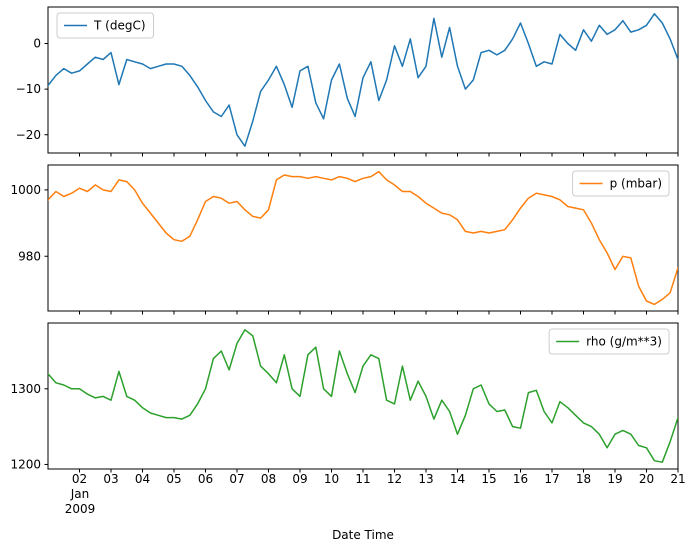 The height and width of the screenshot is (555, 693). Describe the element at coordinates (362, 479) in the screenshot. I see `x-tick-label: 11` at that location.